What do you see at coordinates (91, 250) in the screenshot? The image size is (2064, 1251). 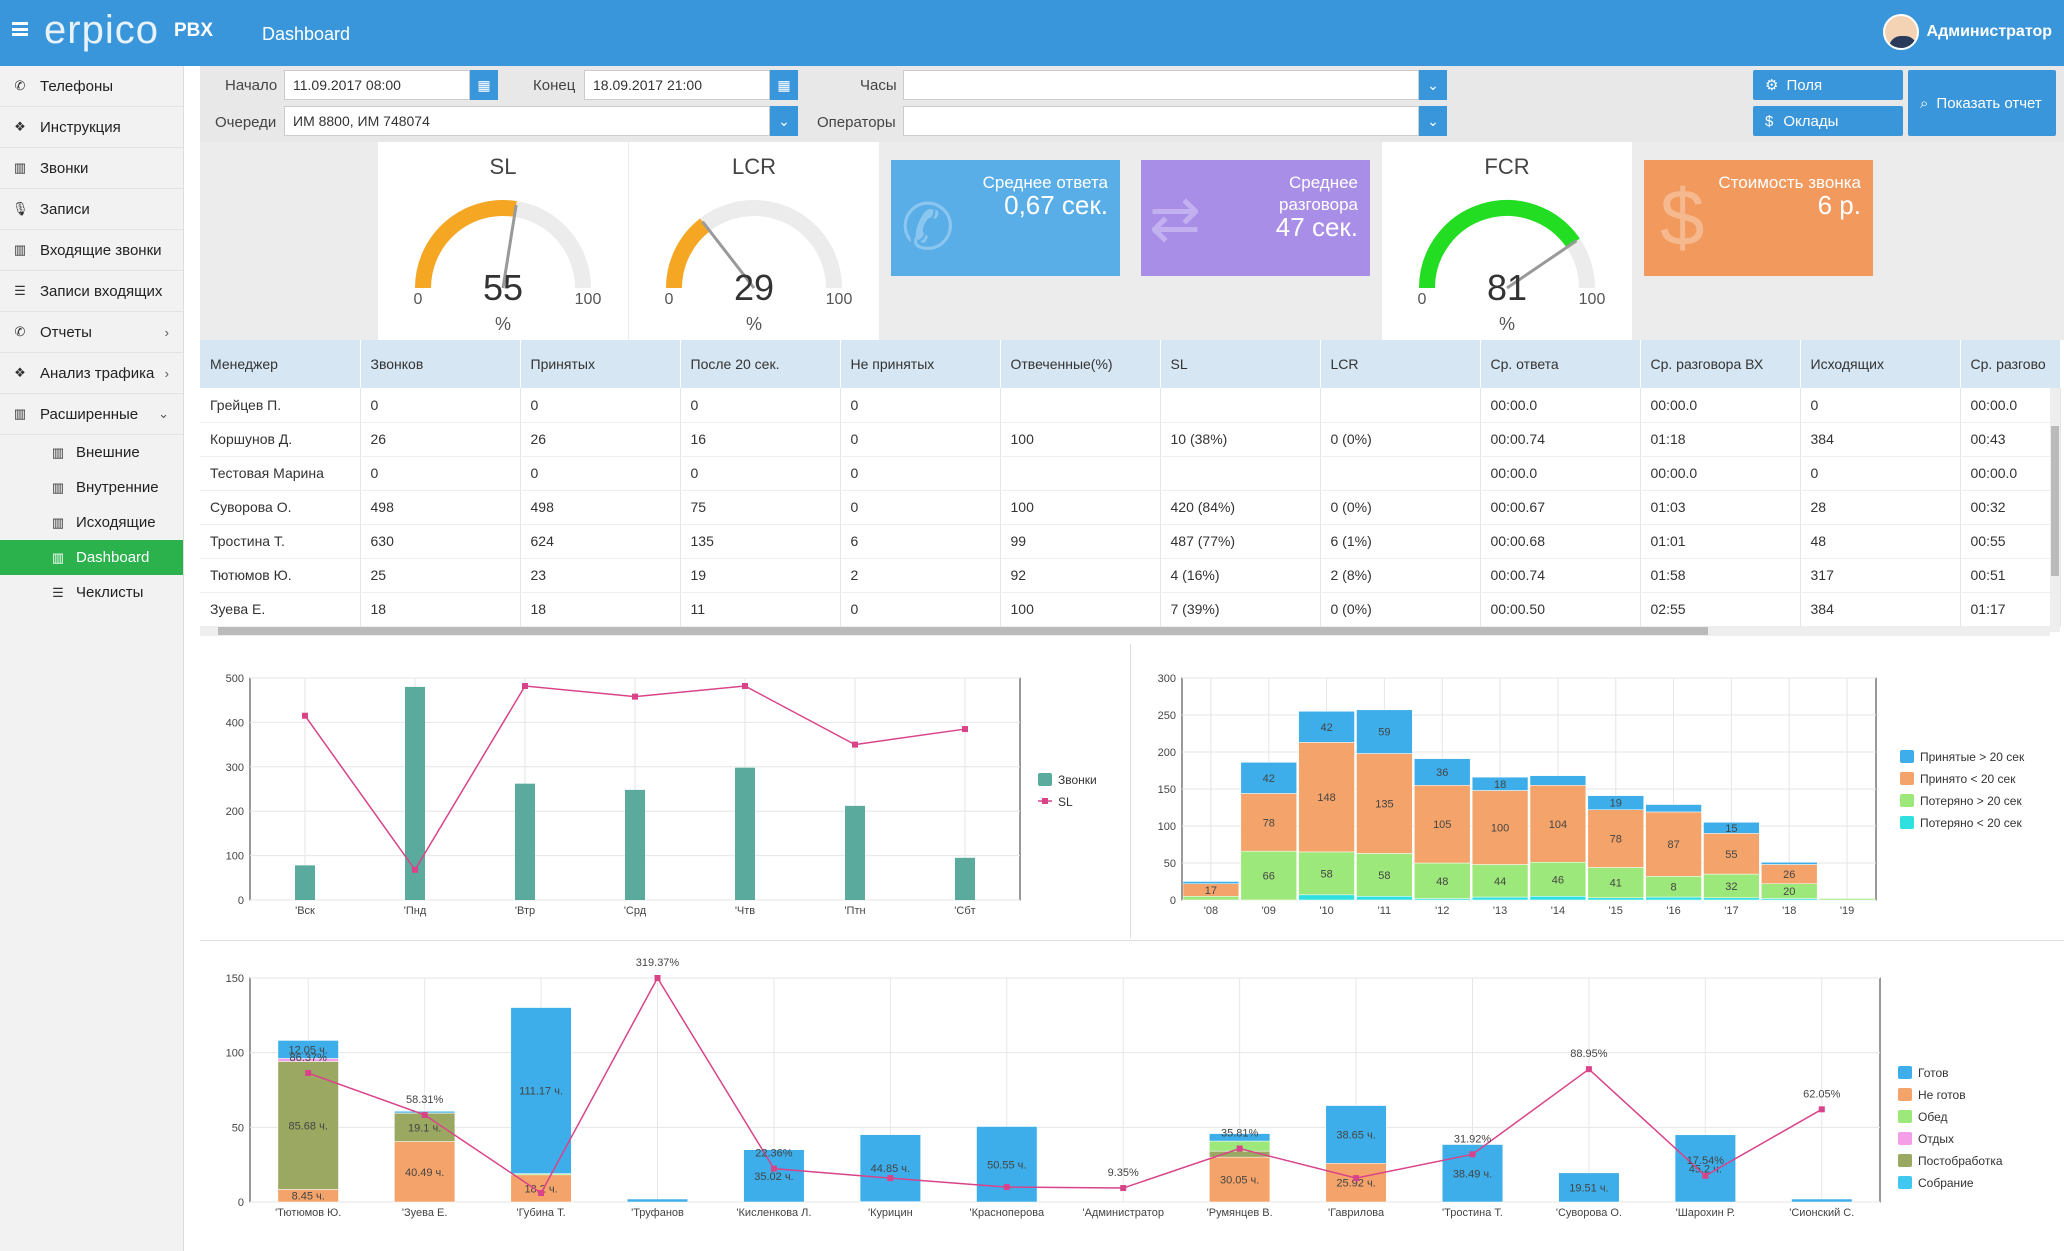 I see `sidebar-item: ▥ Входящие звонки` at bounding box center [91, 250].